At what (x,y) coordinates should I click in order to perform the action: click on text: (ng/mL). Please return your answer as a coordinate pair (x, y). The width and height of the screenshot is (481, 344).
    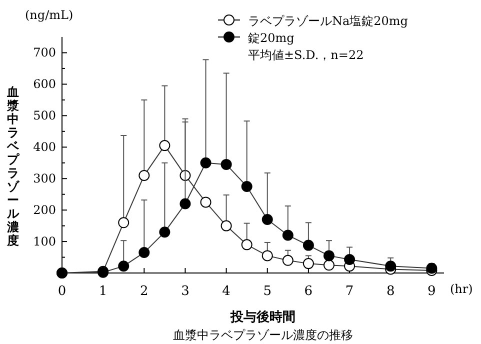
    Looking at the image, I should click on (49, 15).